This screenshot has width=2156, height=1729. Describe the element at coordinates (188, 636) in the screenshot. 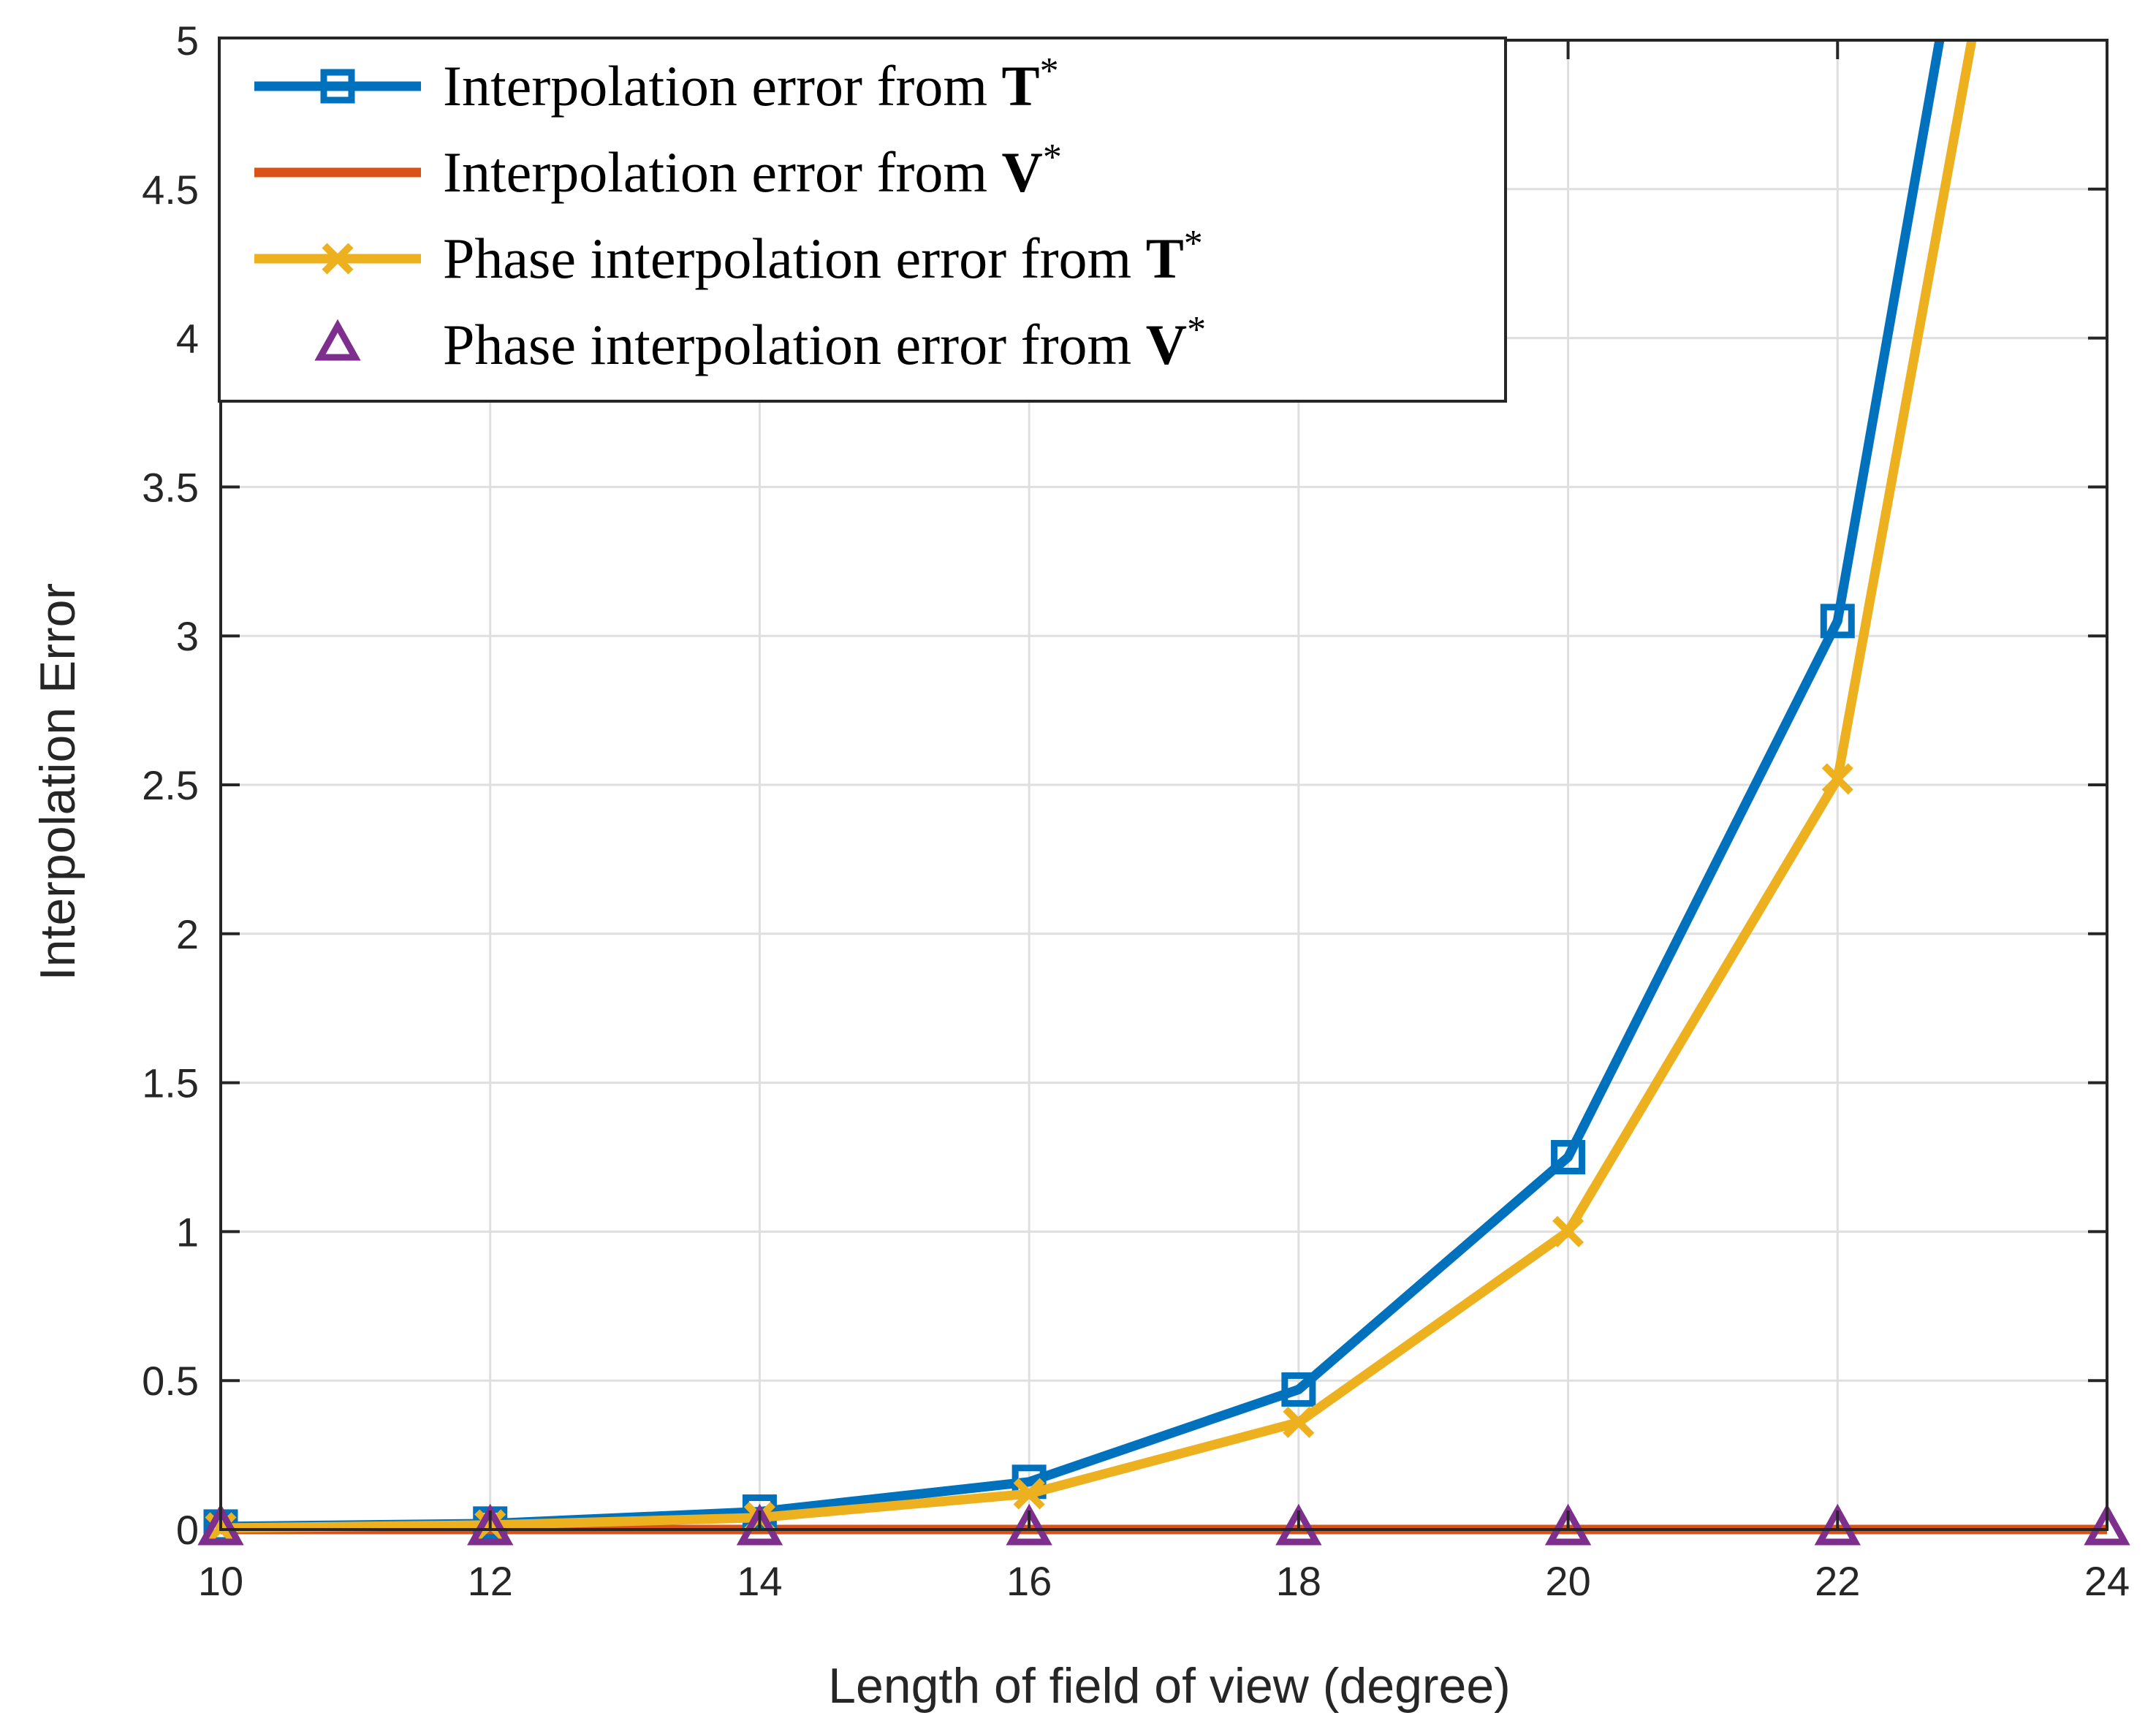

I see `y-tick-label: 3` at that location.